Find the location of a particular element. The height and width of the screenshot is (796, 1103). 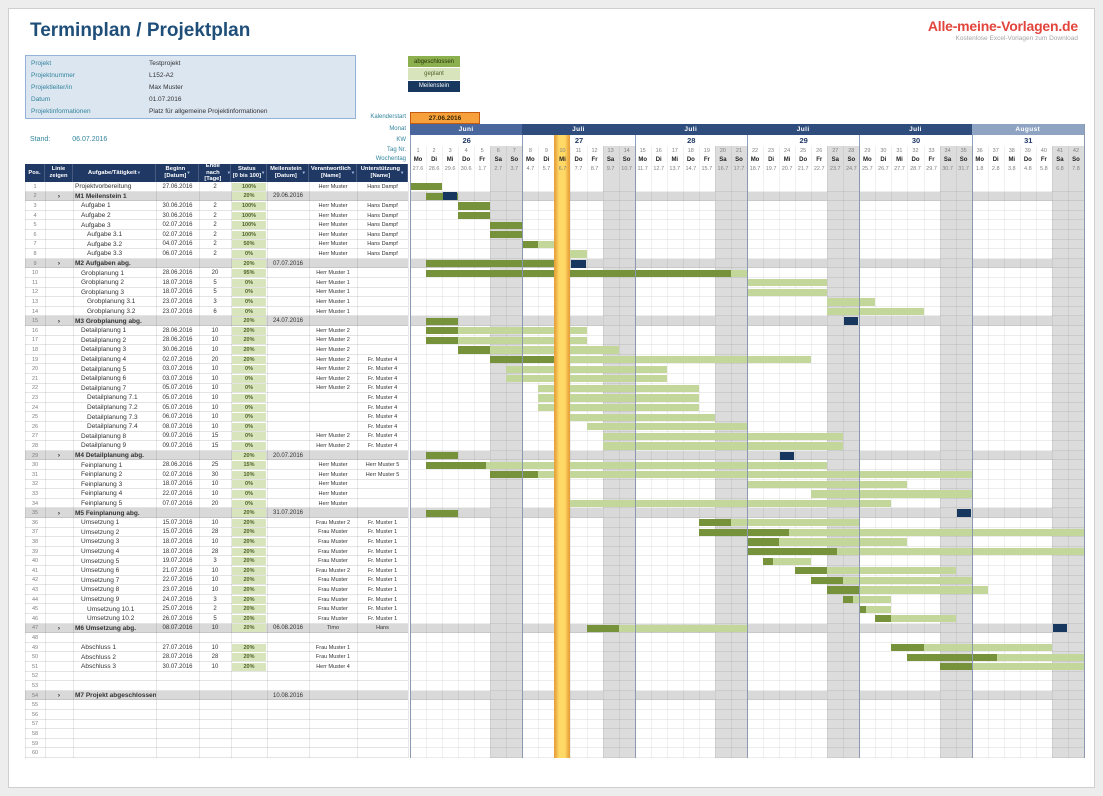

duration-cell: 5 is located at coordinates (215, 292).